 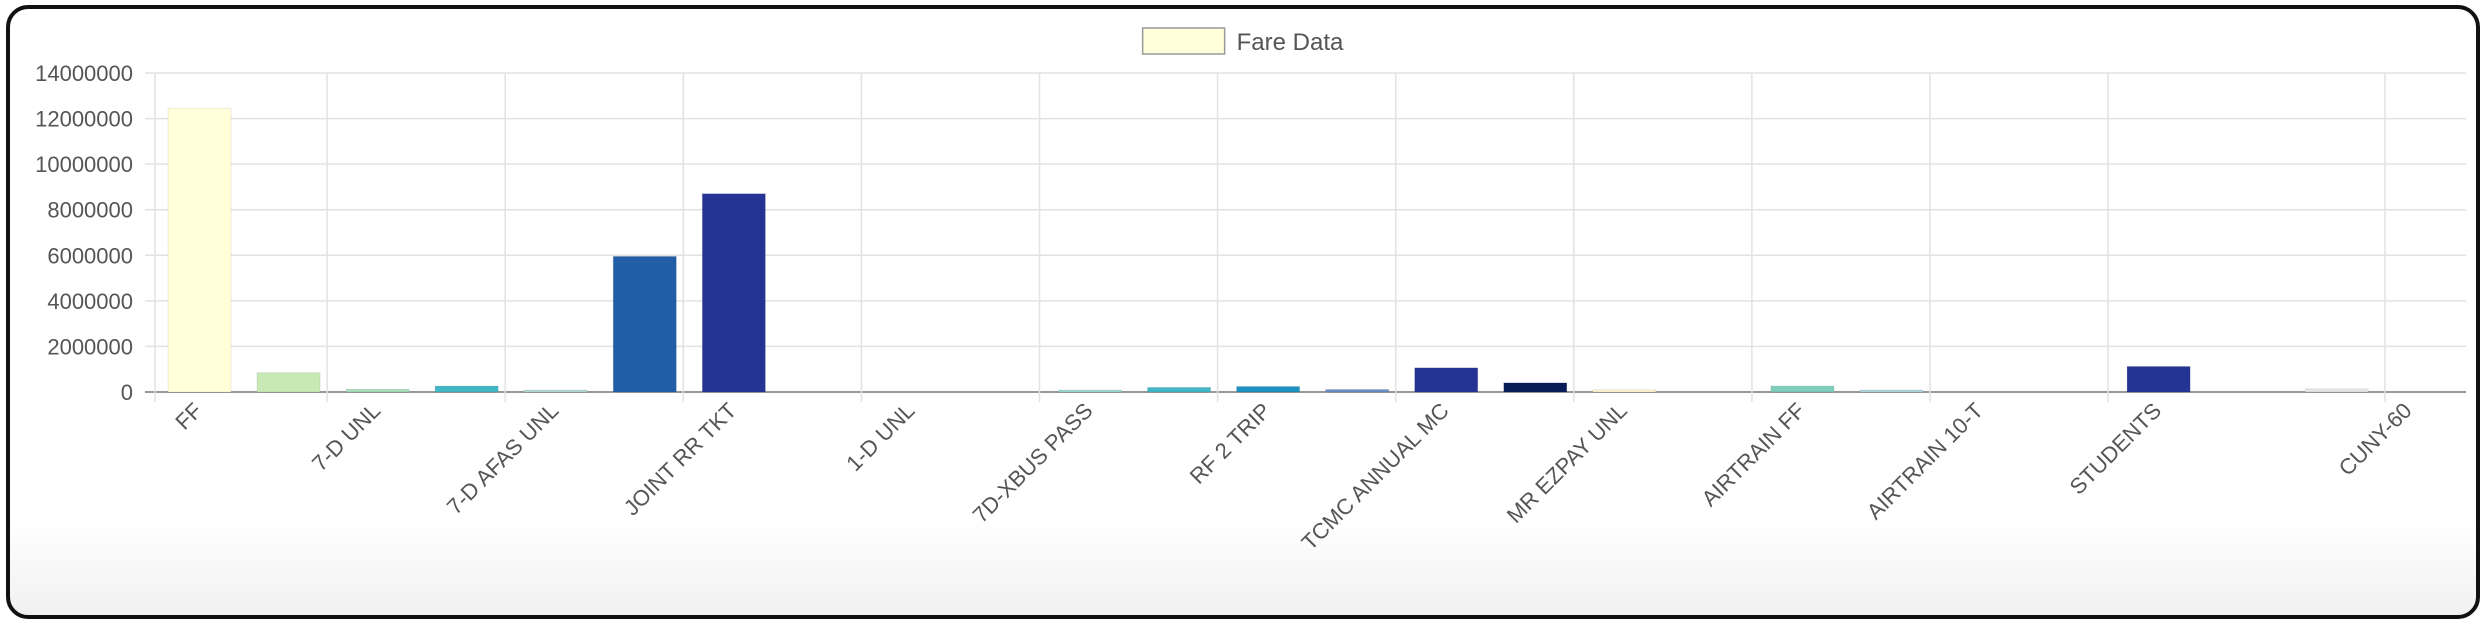 I want to click on legend: Fare Data, so click(x=1242, y=41).